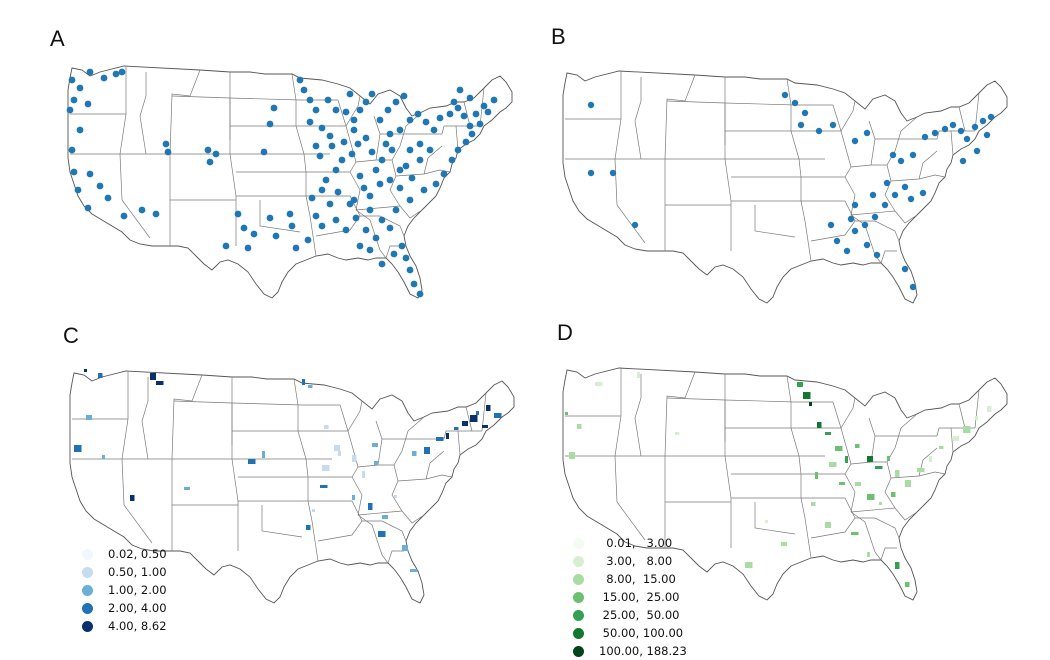  I want to click on legend-c-item: 1.00, 2.00, so click(124, 590).